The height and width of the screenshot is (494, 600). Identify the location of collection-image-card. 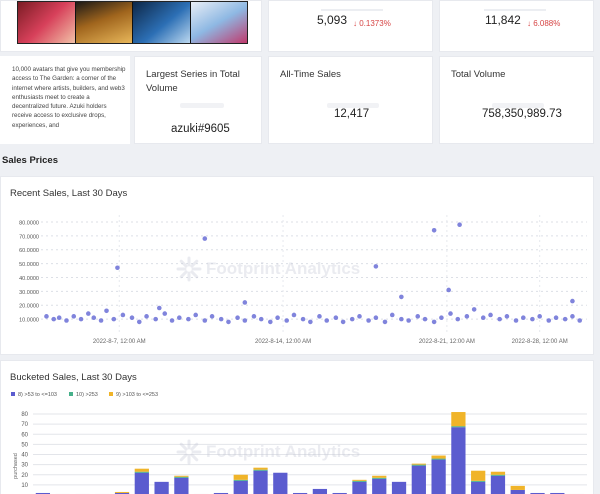
(131, 26).